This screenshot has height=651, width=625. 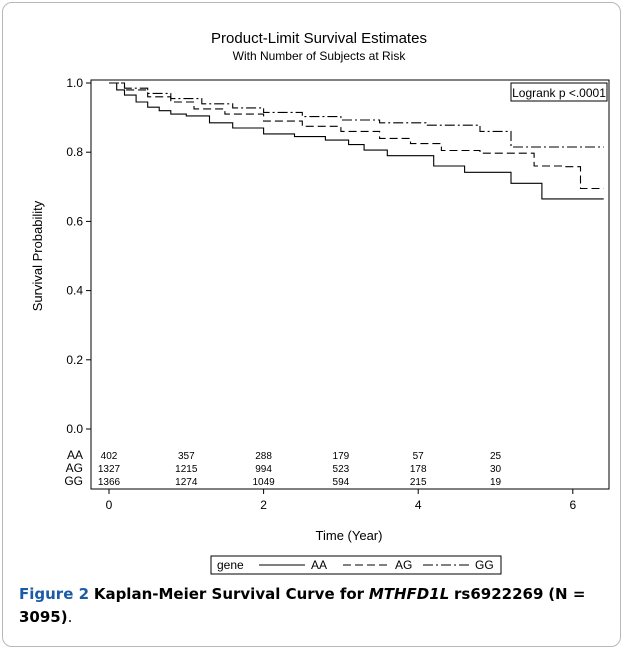 I want to click on logrank-box, so click(x=559, y=92).